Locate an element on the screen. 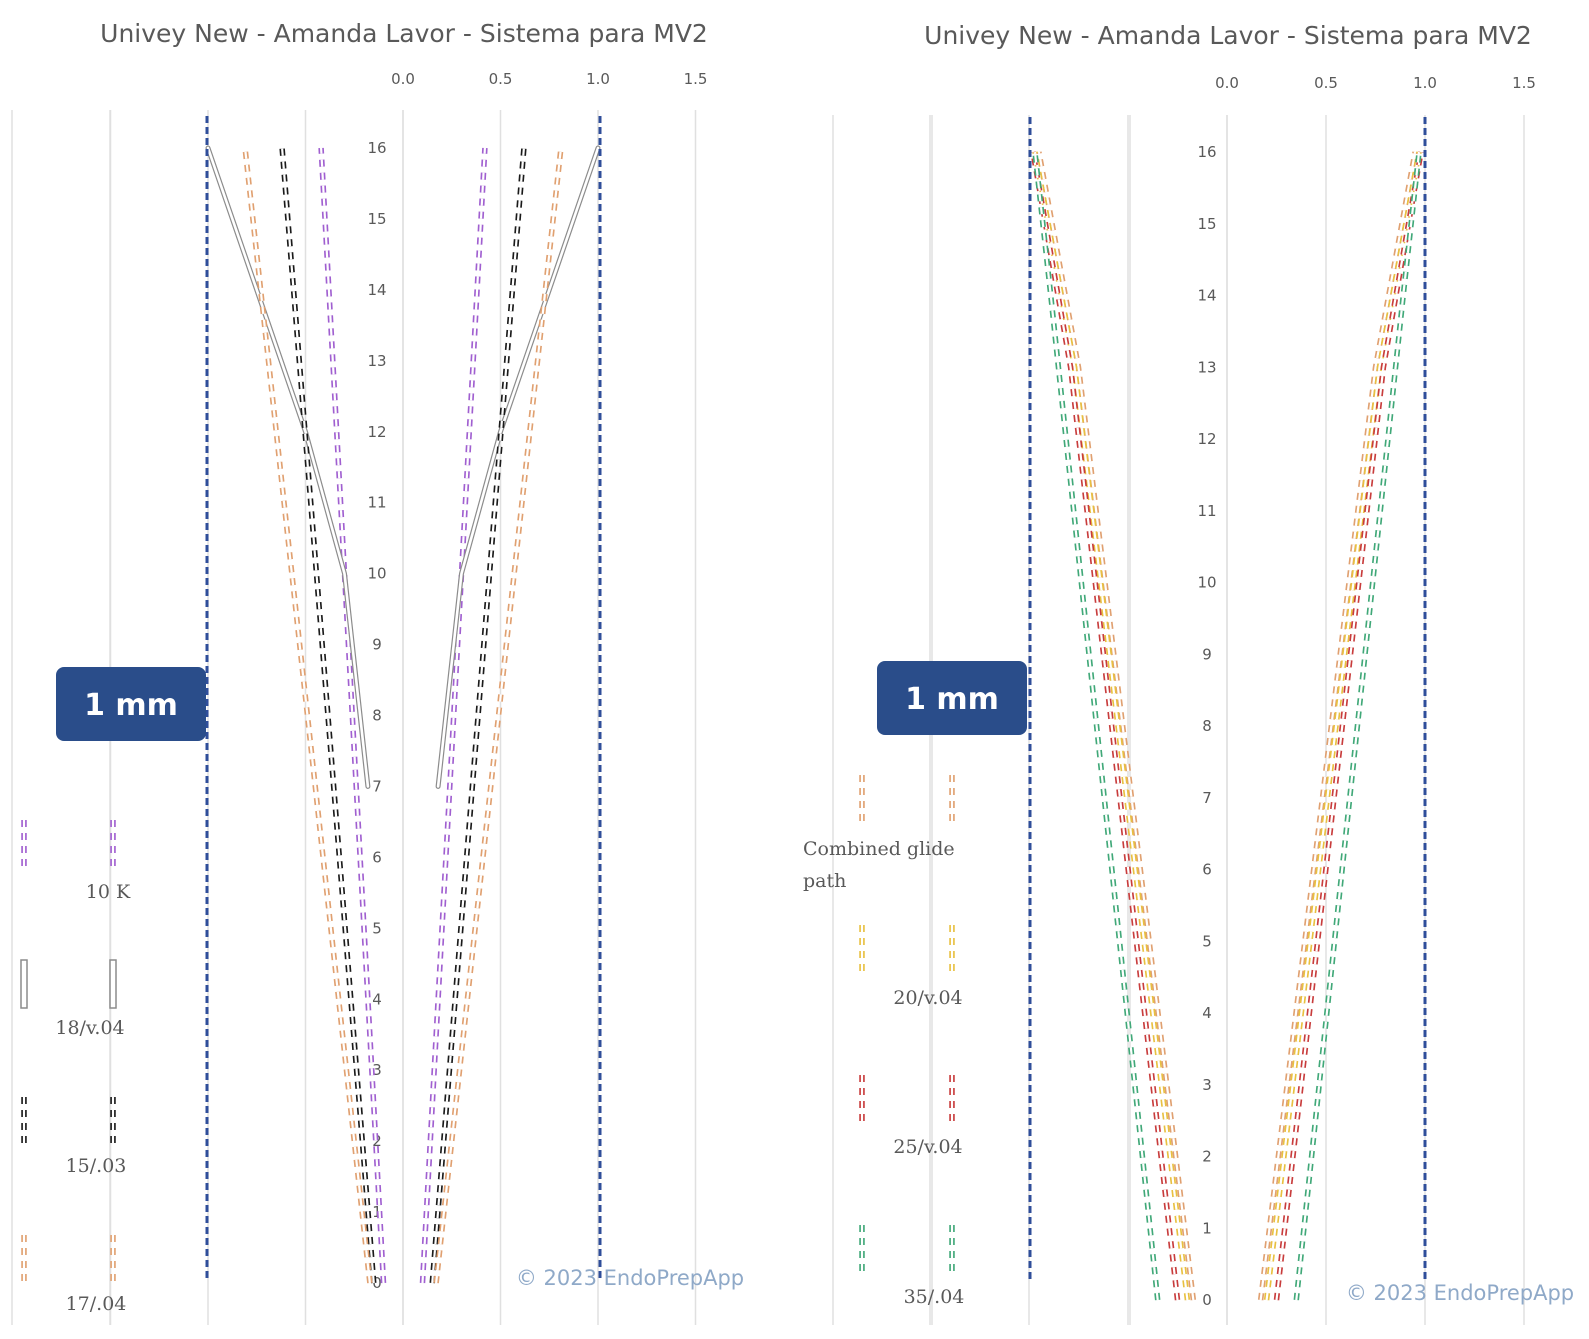 The image size is (1589, 1339). legend-label-25-v-04: 25/v.04 is located at coordinates (927, 1147).